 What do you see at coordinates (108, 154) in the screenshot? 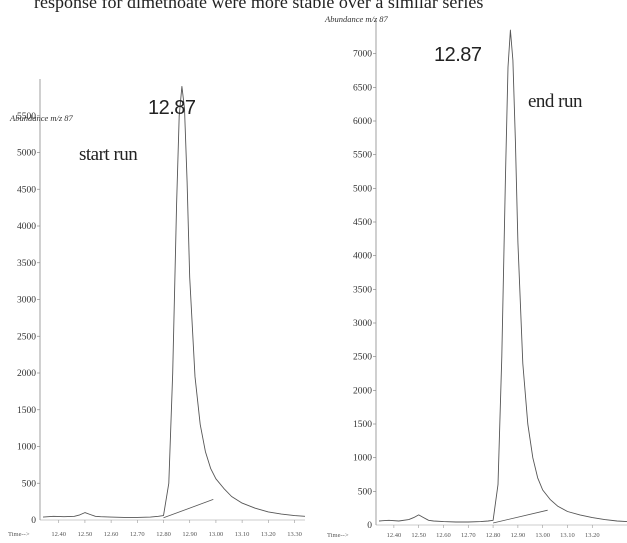
I see `run-annotation: start run` at bounding box center [108, 154].